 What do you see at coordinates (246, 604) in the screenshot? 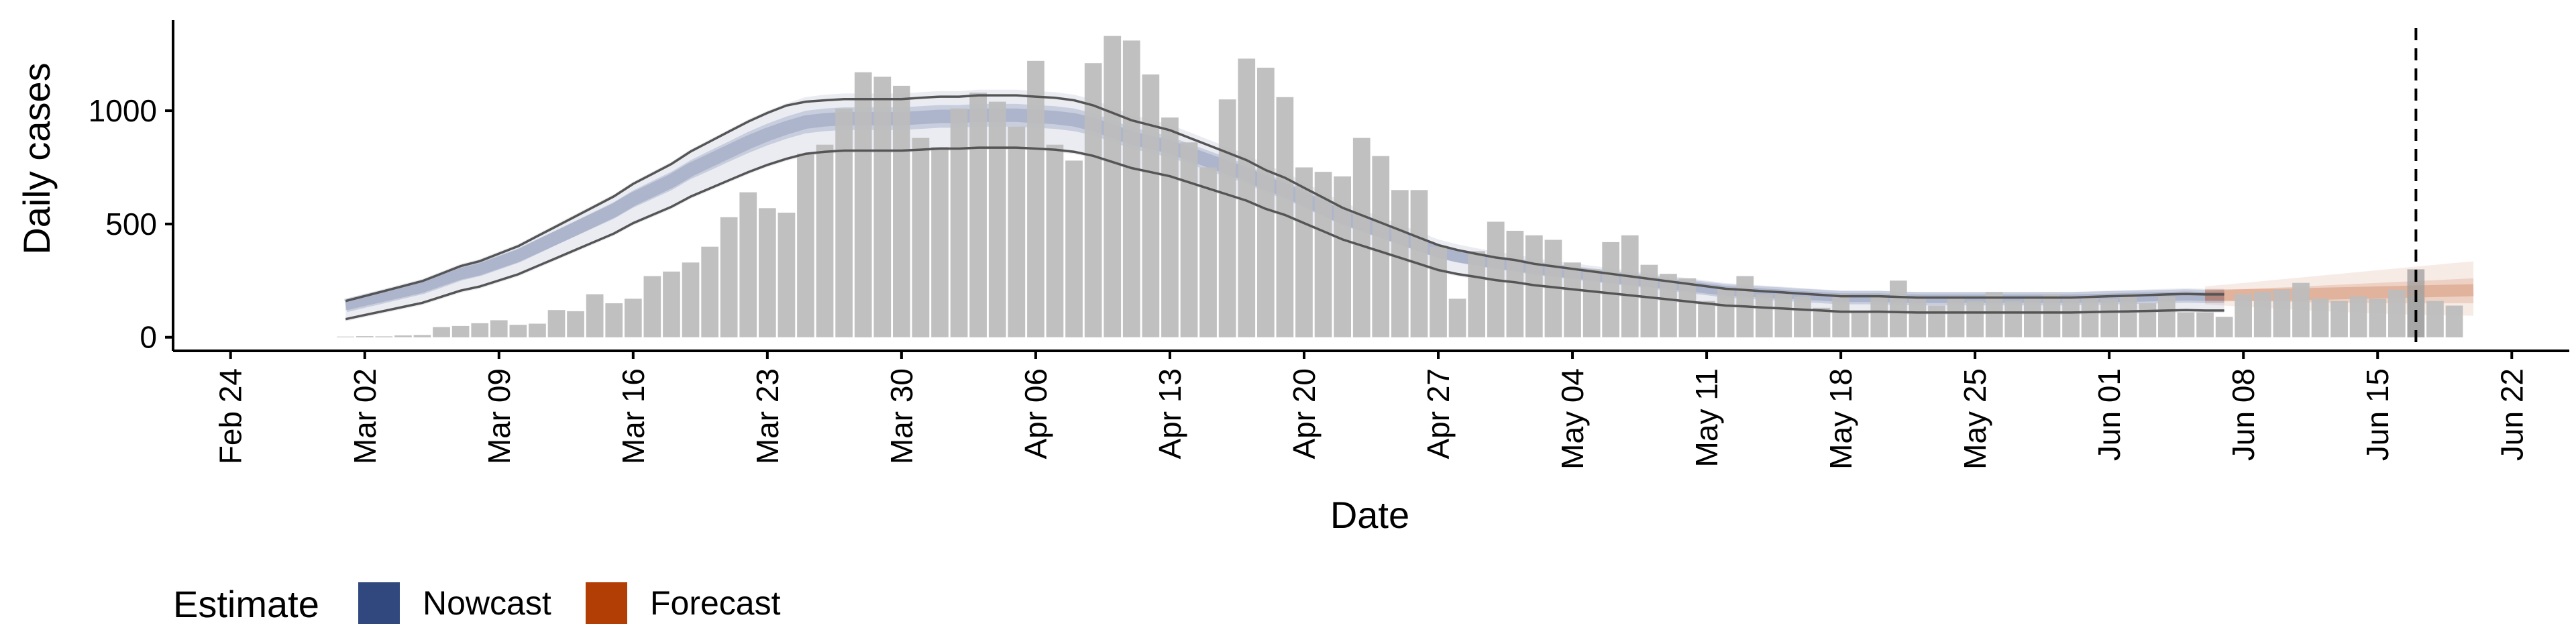
I see `legend-title: Estimate` at bounding box center [246, 604].